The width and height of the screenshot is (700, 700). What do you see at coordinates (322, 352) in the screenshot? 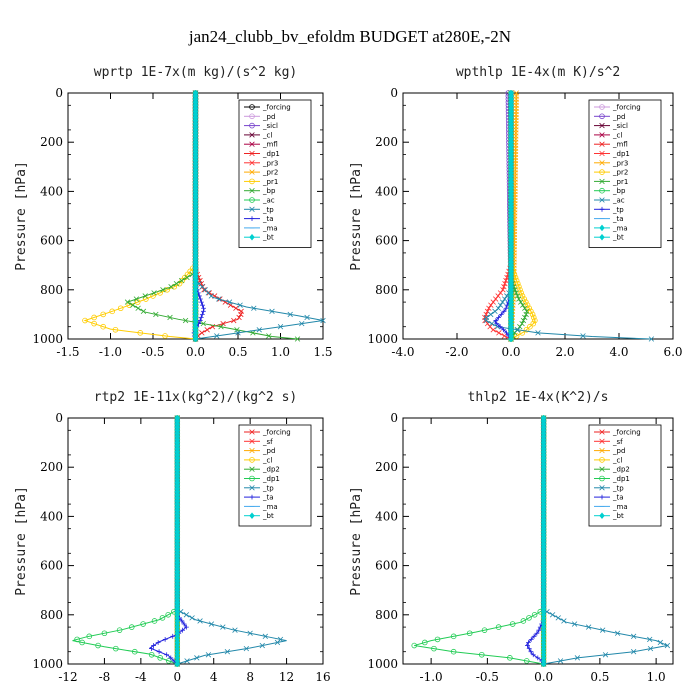
I see `x-tick-label: 1.5` at bounding box center [322, 352].